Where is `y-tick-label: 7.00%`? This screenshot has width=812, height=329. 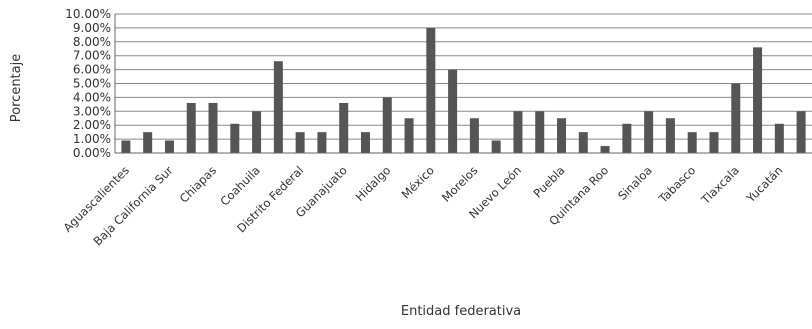 y-tick-label: 7.00% is located at coordinates (92, 56).